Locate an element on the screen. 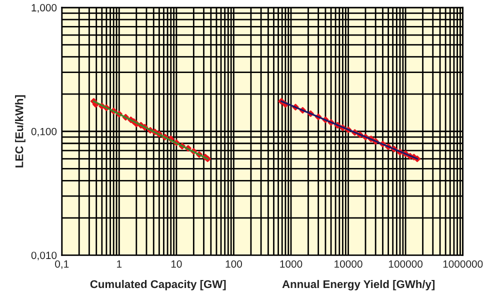 This screenshot has width=495, height=302. x-tick-label: 10000 is located at coordinates (348, 264).